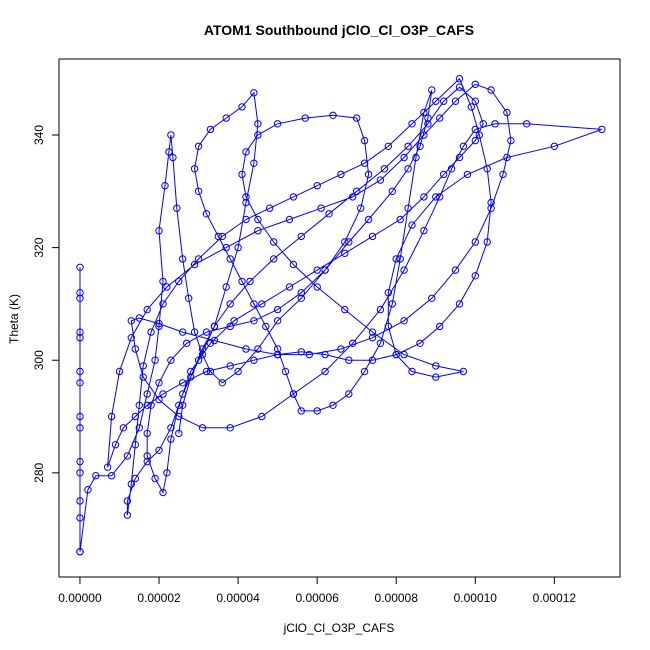 The image size is (650, 650). Describe the element at coordinates (238, 598) in the screenshot. I see `x-tick-label: 0.00004` at that location.